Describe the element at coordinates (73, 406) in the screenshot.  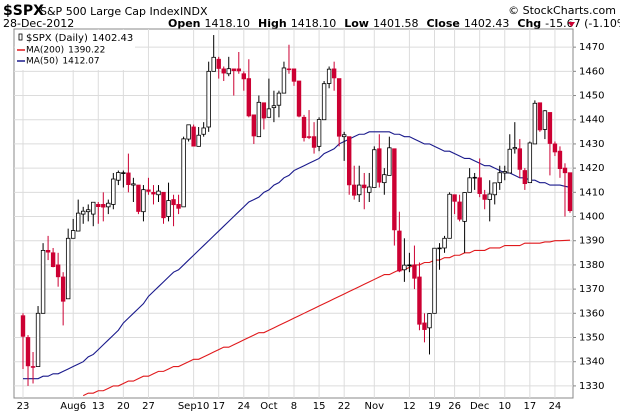
I see `x-tick-label: Aug6` at that location.